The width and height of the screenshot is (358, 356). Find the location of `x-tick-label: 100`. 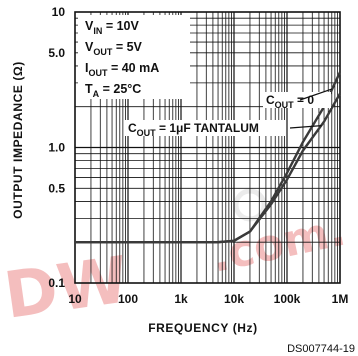

x-tick-label: 100 is located at coordinates (128, 299).